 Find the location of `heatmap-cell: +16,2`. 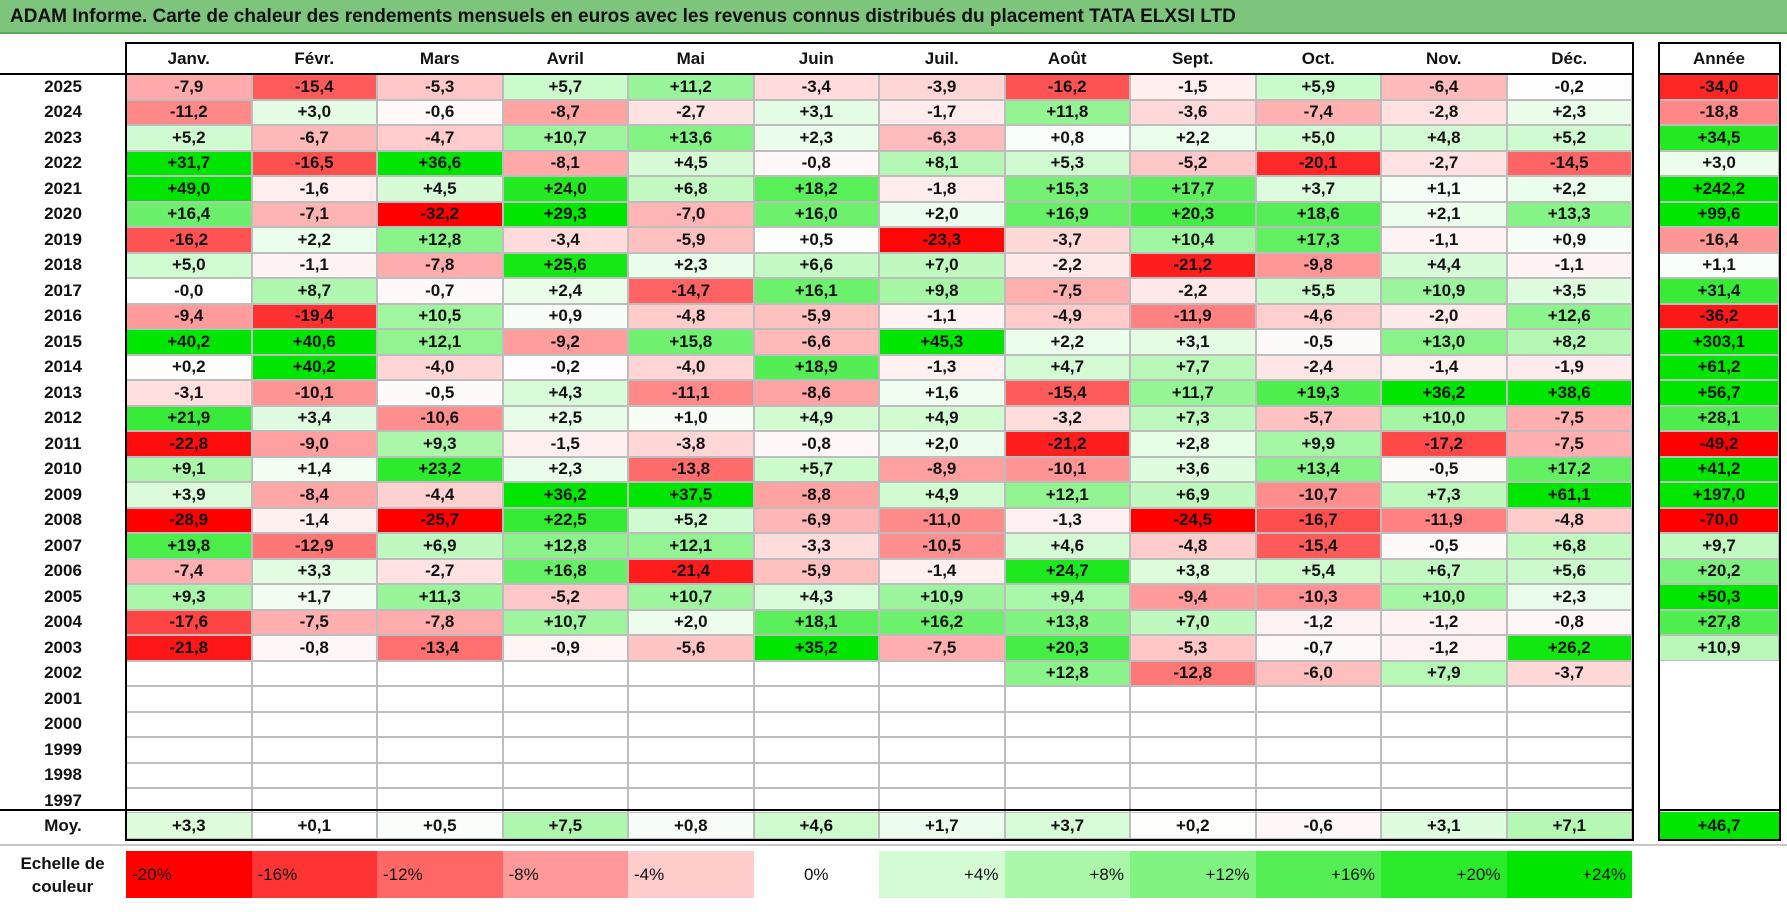

heatmap-cell: +16,2 is located at coordinates (942, 622).